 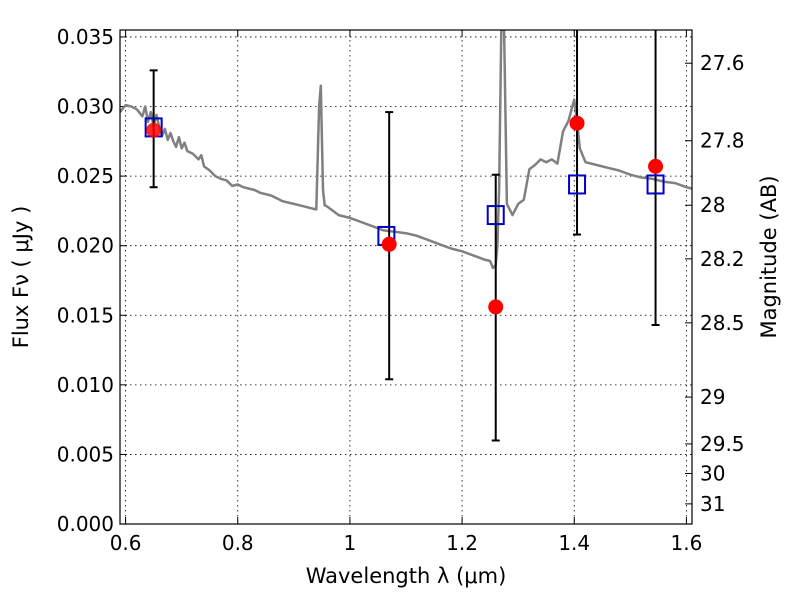 I want to click on y-tick-label: 0.035, so click(x=85, y=37).